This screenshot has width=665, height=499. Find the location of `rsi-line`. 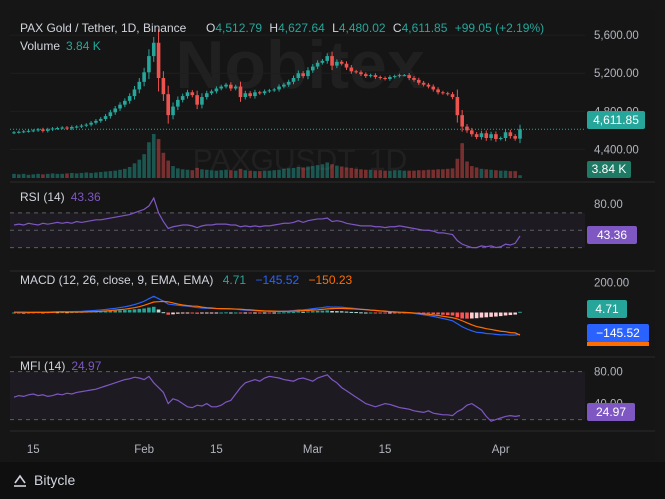

rsi-line is located at coordinates (267, 222).